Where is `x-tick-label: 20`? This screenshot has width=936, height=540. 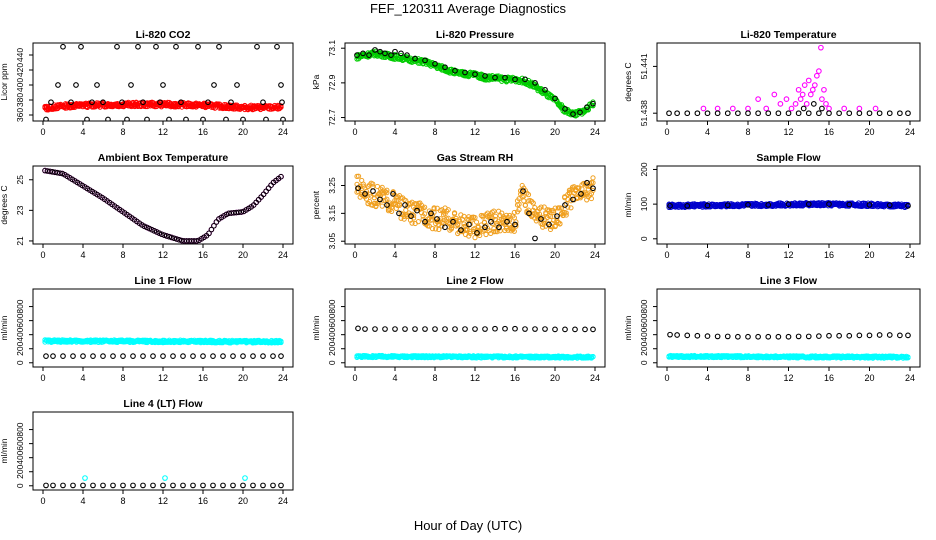 x-tick-label: 20 is located at coordinates (243, 501).